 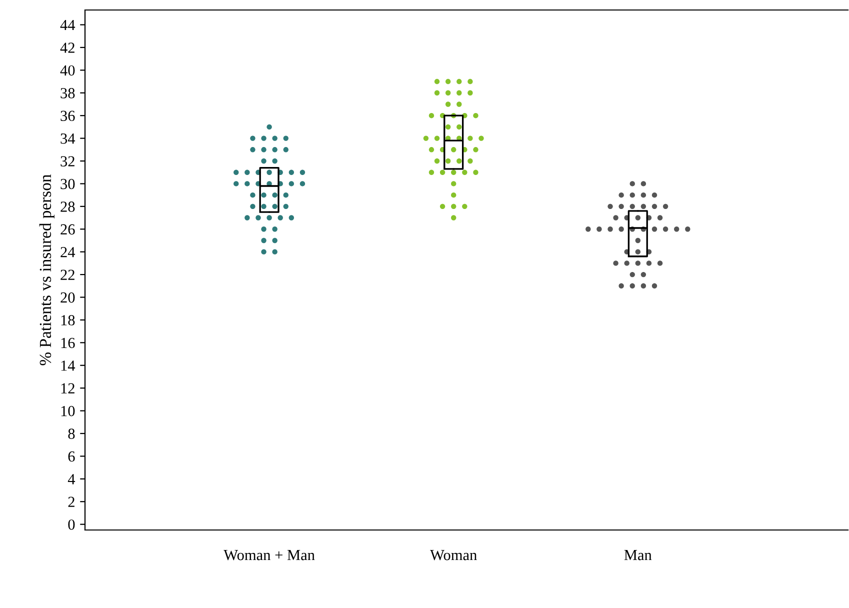 What do you see at coordinates (68, 343) in the screenshot?
I see `y-tick-label: 16` at bounding box center [68, 343].